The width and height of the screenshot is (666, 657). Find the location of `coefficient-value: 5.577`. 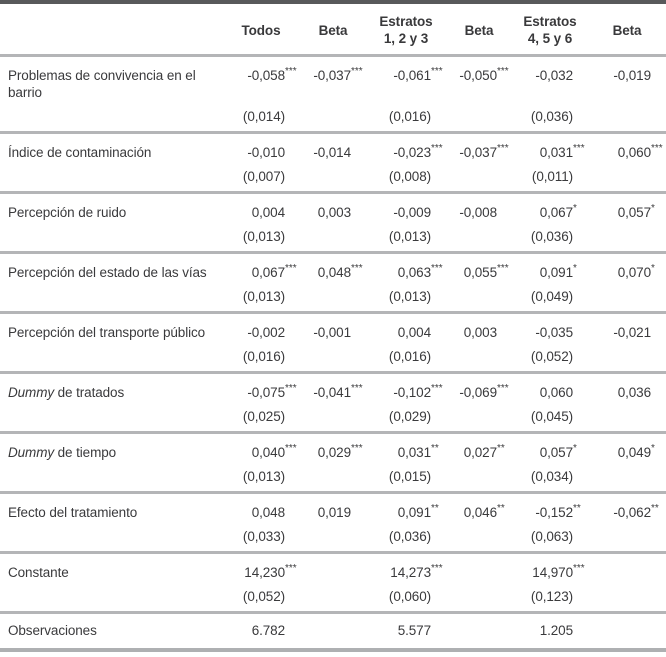

coefficient-value: 5.577 is located at coordinates (414, 630).